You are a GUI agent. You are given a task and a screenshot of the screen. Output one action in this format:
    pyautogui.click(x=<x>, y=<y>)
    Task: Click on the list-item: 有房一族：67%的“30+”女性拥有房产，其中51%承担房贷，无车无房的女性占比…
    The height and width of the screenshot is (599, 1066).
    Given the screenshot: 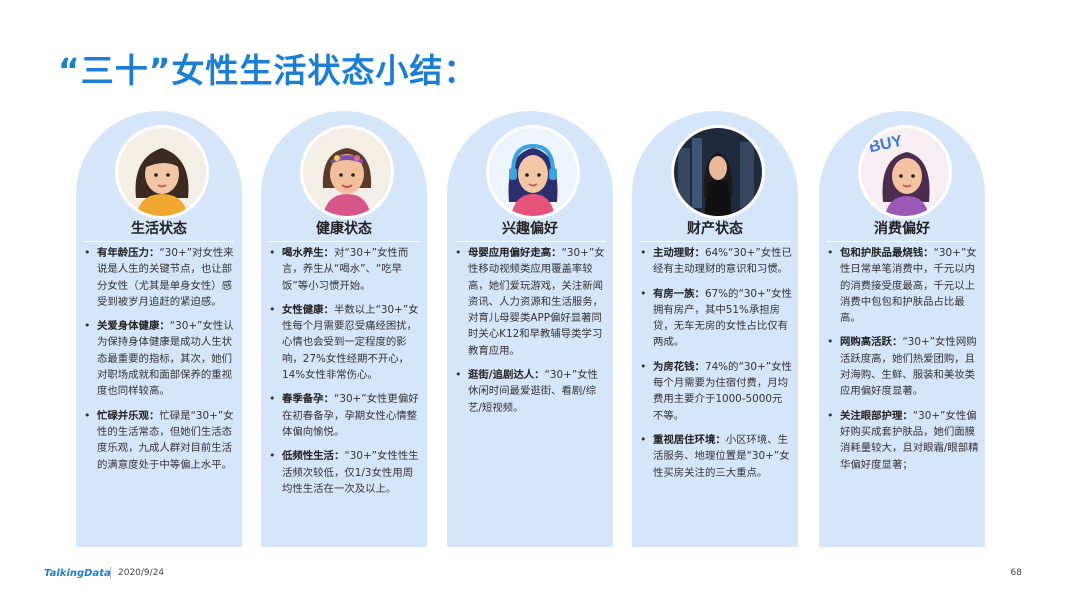 What is the action you would take?
    pyautogui.click(x=716, y=318)
    